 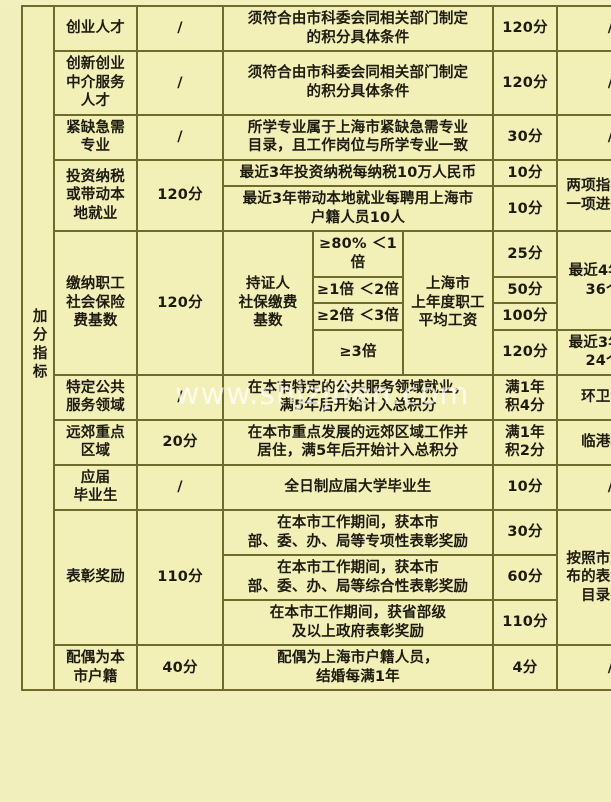 I want to click on indicator-name-text: 毕业生, so click(x=95, y=496).